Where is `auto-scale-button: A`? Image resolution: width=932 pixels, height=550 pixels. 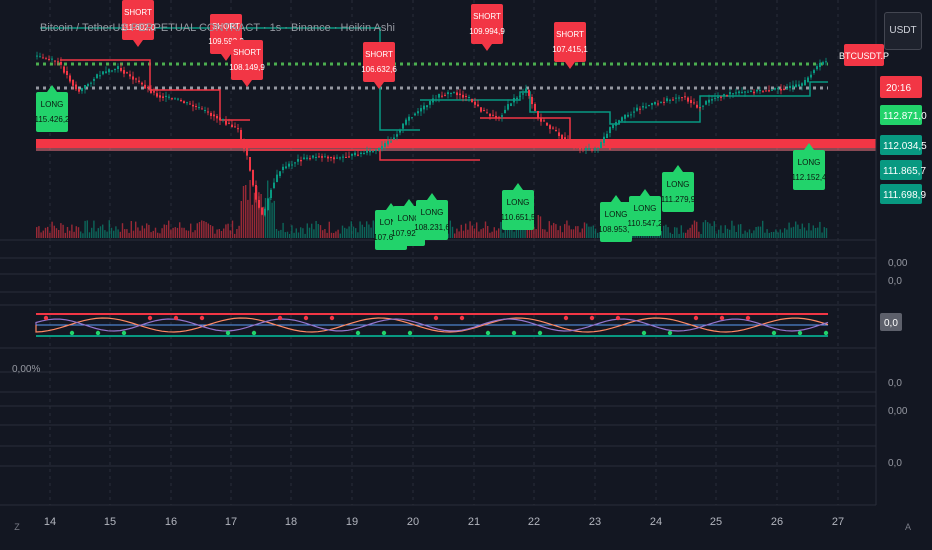
auto-scale-button: A is located at coordinates (907, 527).